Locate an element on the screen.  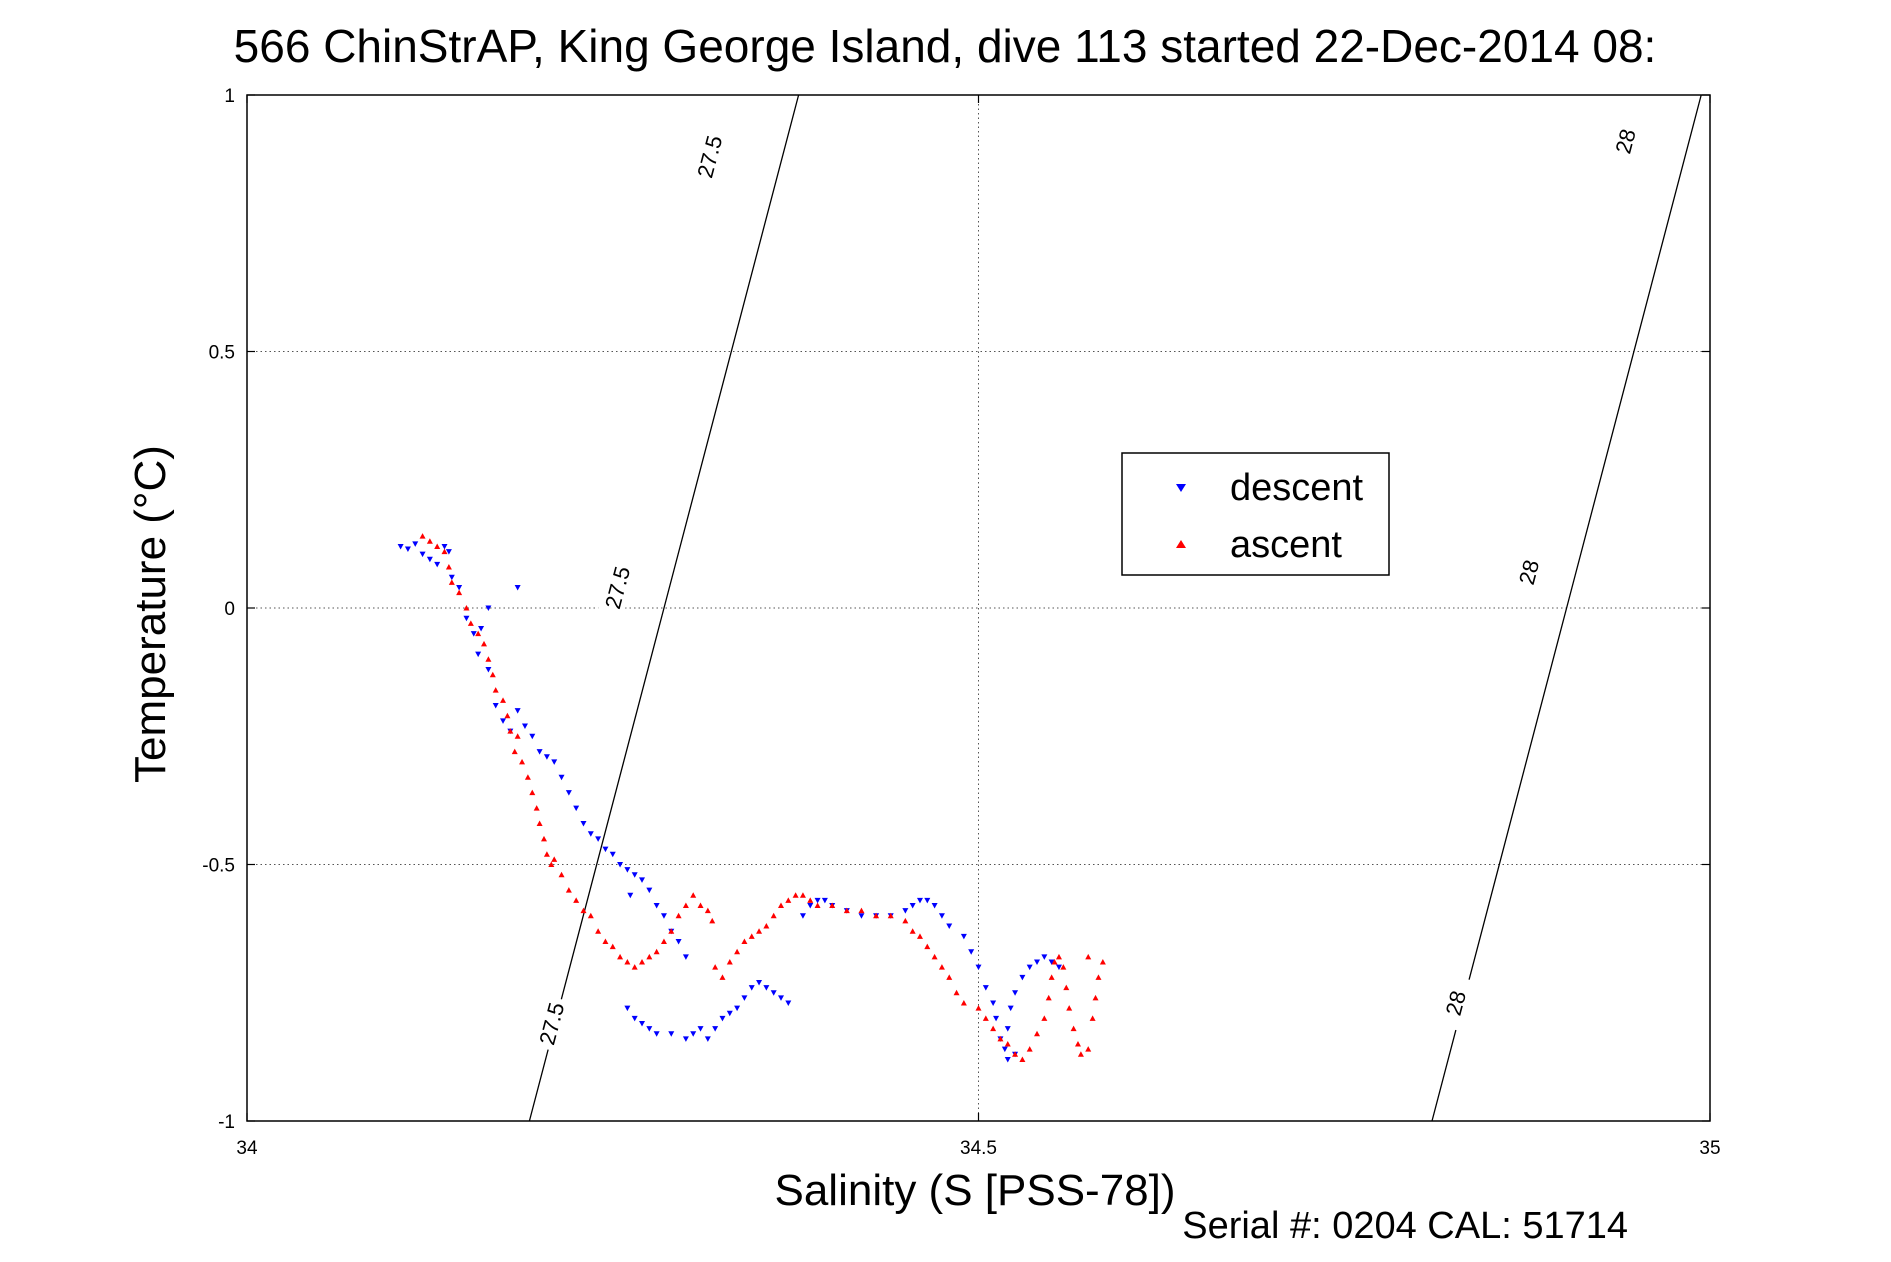
y-tick-label: 1 is located at coordinates (229, 96).